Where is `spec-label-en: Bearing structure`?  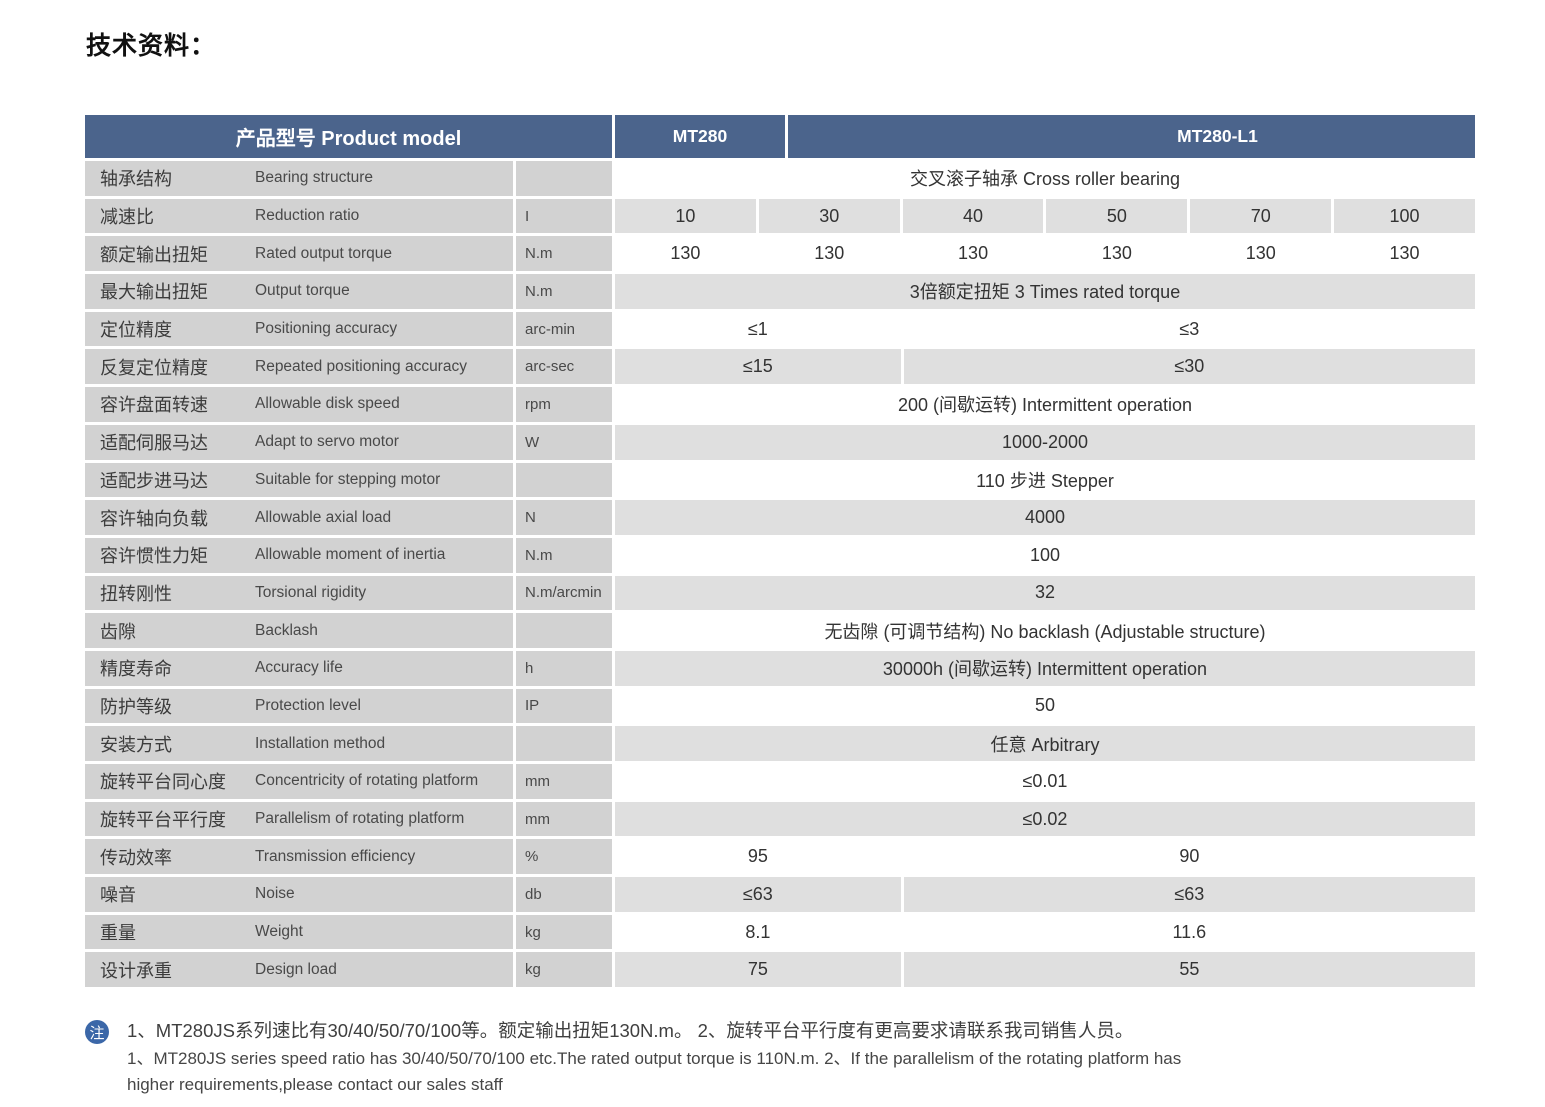 spec-label-en: Bearing structure is located at coordinates (314, 178).